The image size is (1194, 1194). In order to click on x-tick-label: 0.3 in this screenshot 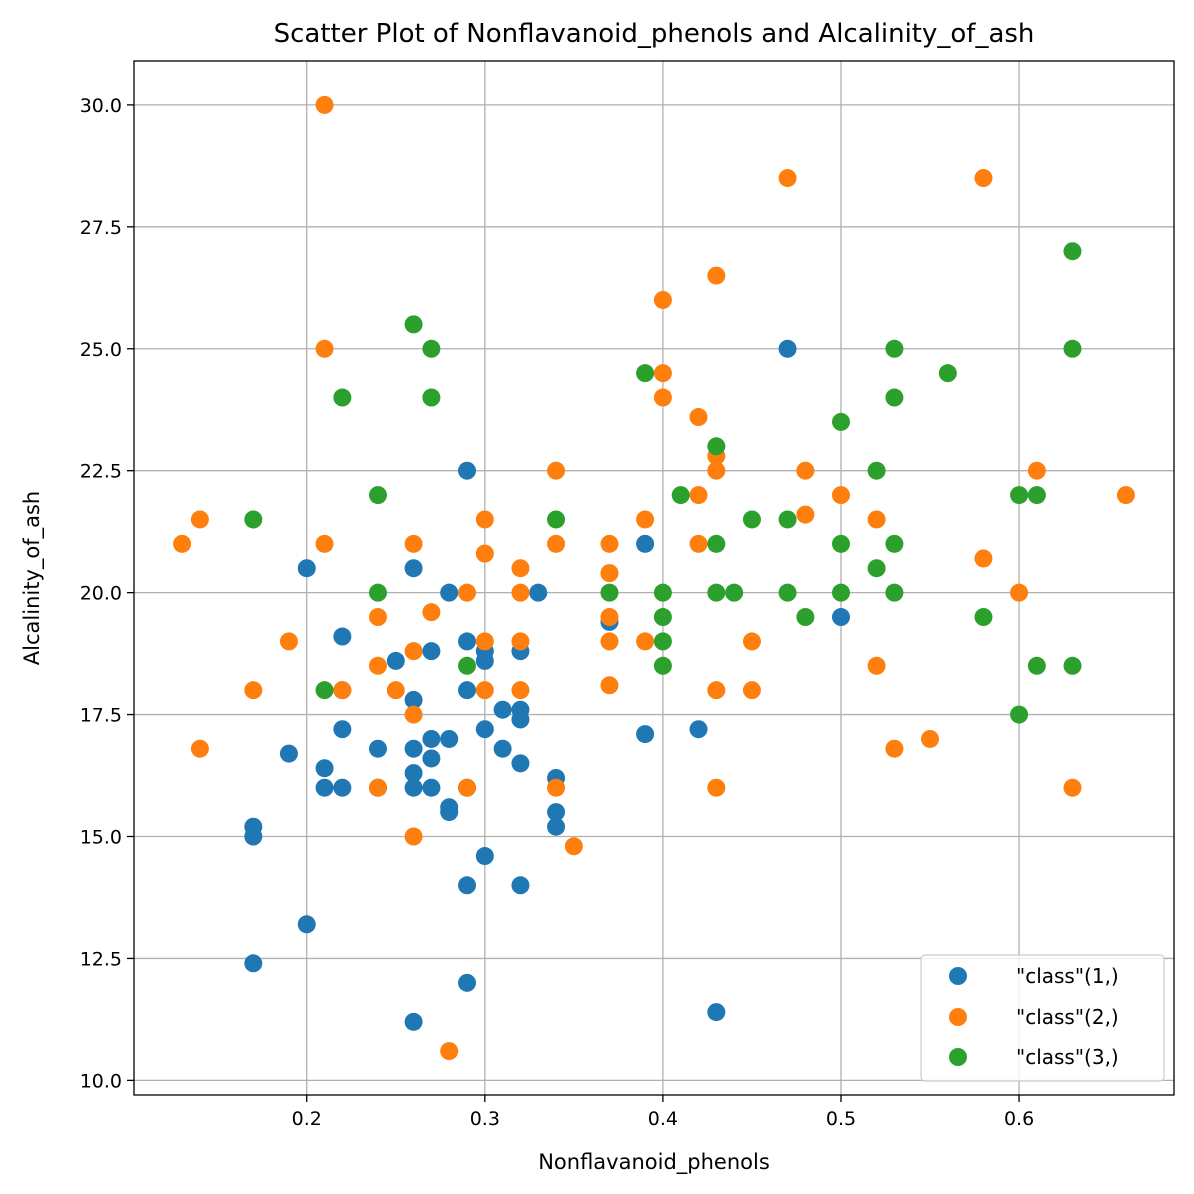, I will do `click(485, 1119)`.